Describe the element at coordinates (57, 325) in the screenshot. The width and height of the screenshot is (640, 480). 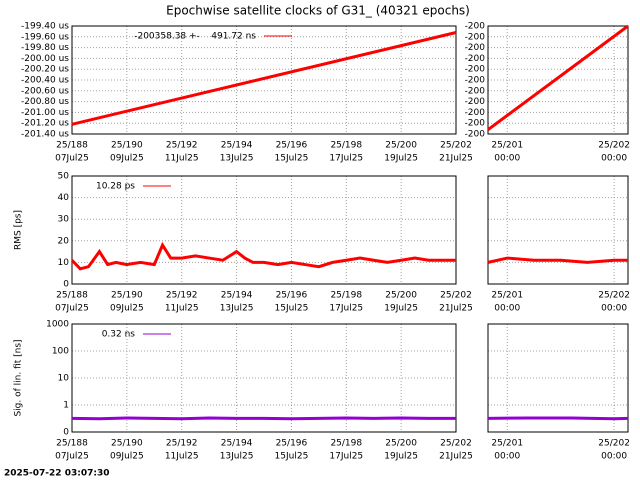
I see `y-tick-label: 1000` at that location.